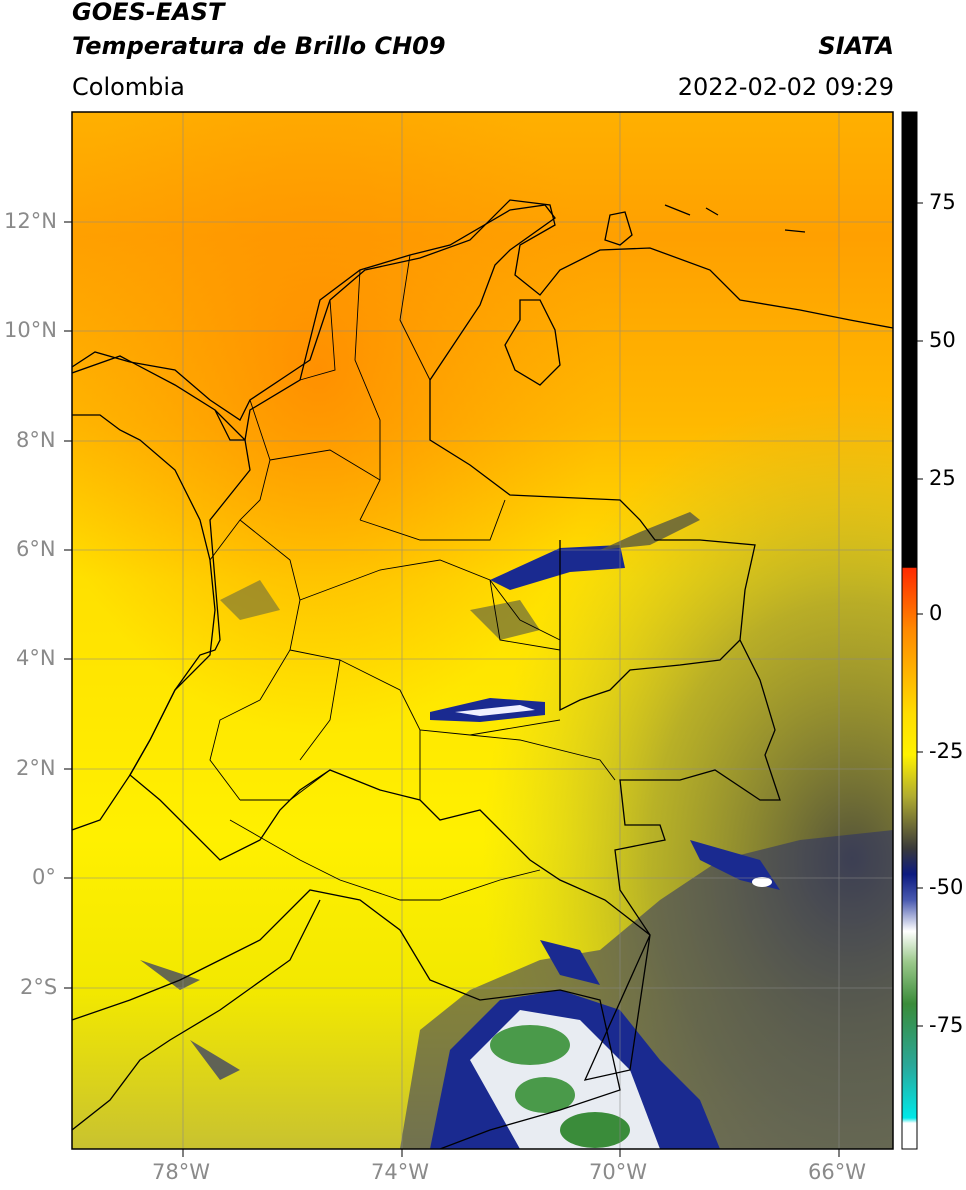 The image size is (966, 1190). I want to click on colorbar-label-neg50: -50, so click(946, 887).